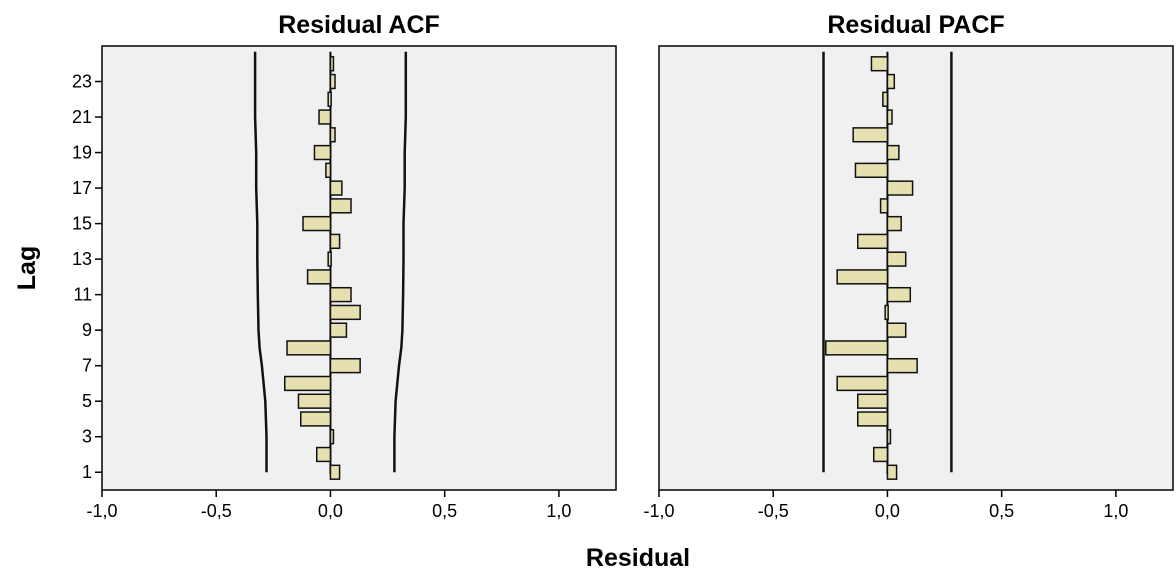 The image size is (1176, 574). I want to click on pacf-confidence-limits, so click(887, 262).